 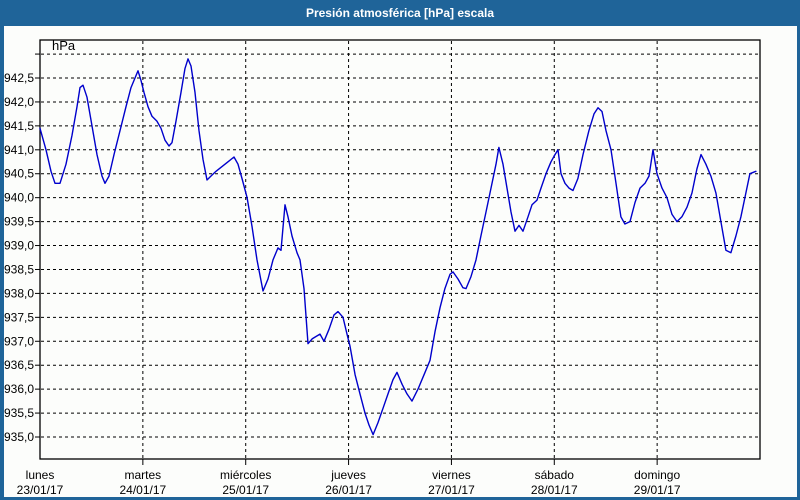 What do you see at coordinates (451, 475) in the screenshot?
I see `x-day-label: viernes` at bounding box center [451, 475].